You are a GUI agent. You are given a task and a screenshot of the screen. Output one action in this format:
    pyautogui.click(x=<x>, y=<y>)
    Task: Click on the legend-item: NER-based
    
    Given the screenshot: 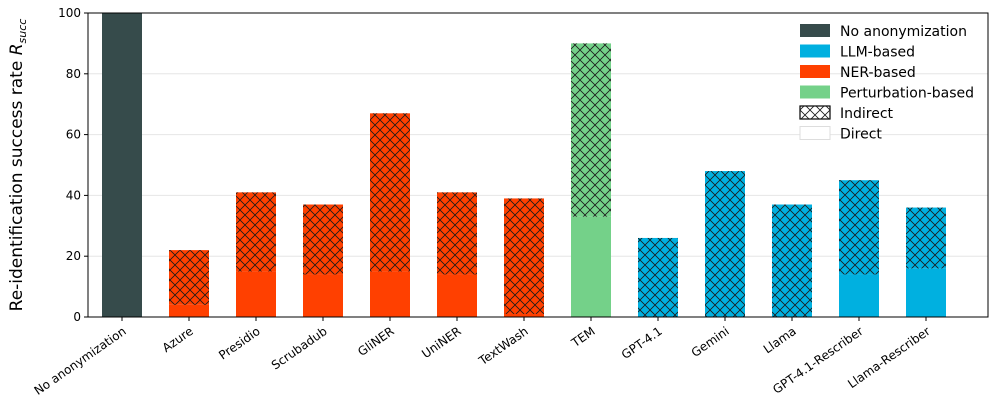 What is the action you would take?
    pyautogui.click(x=858, y=73)
    